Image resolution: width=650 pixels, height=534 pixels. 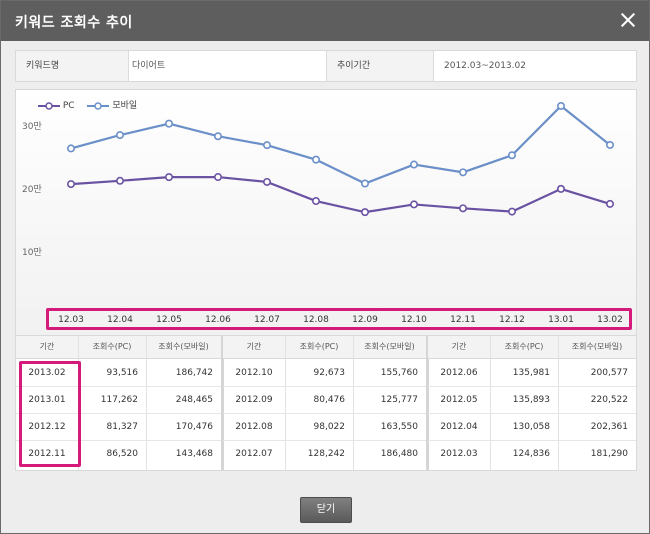 I want to click on table-cell-mobile: 186,742, so click(x=194, y=373).